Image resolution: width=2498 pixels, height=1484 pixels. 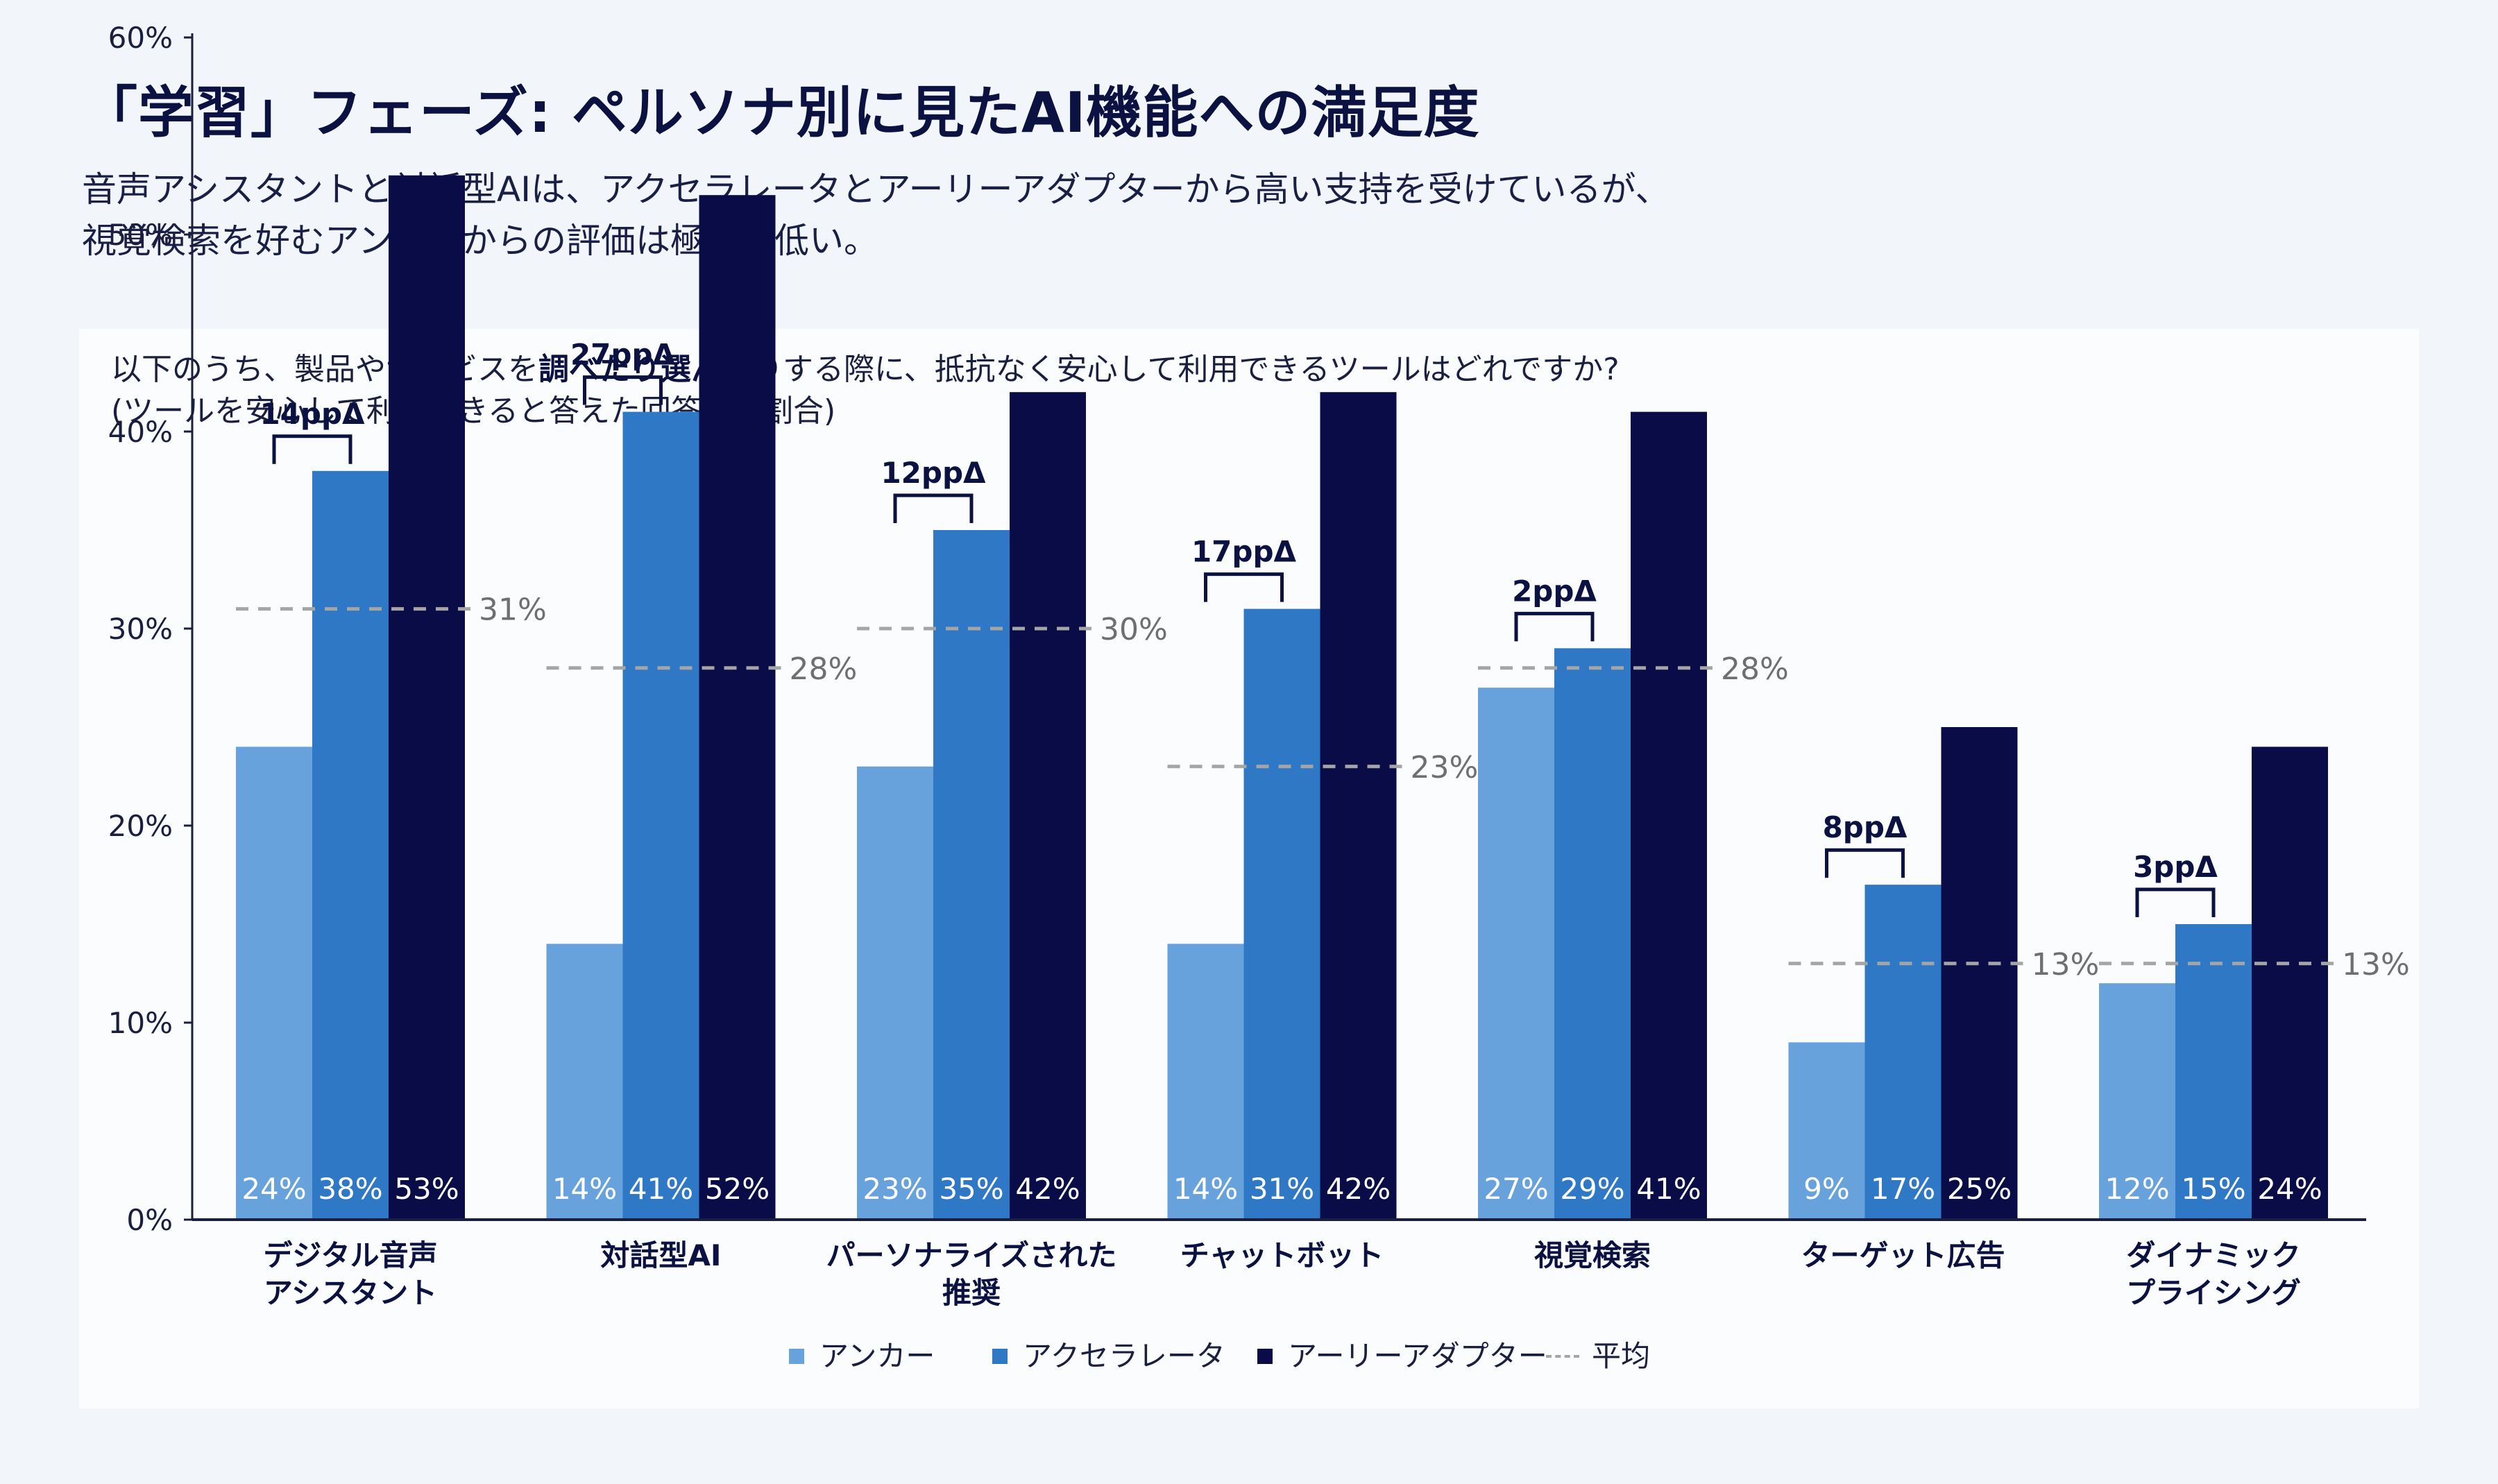 I want to click on y-tick-label: 60%, so click(x=140, y=38).